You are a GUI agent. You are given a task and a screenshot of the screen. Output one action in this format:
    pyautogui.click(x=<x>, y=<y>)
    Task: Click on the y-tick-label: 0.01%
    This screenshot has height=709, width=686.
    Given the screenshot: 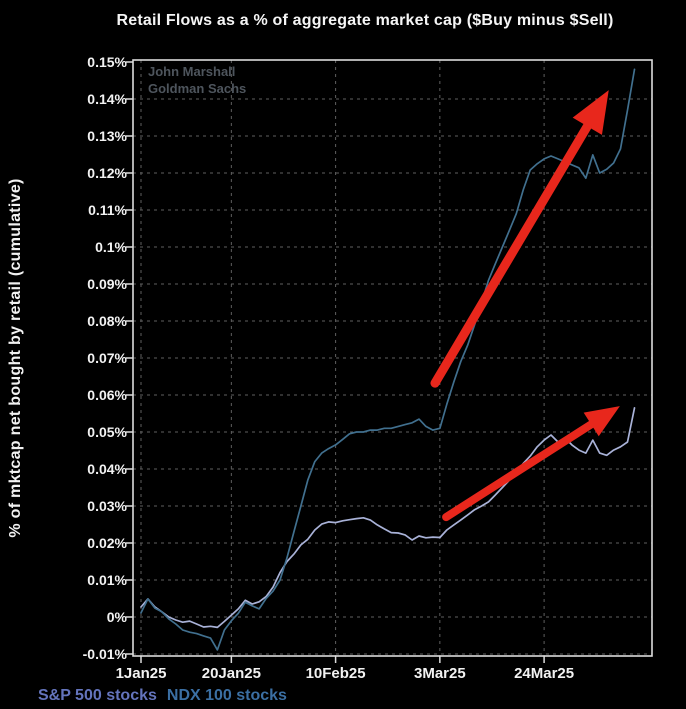 What is the action you would take?
    pyautogui.click(x=107, y=580)
    